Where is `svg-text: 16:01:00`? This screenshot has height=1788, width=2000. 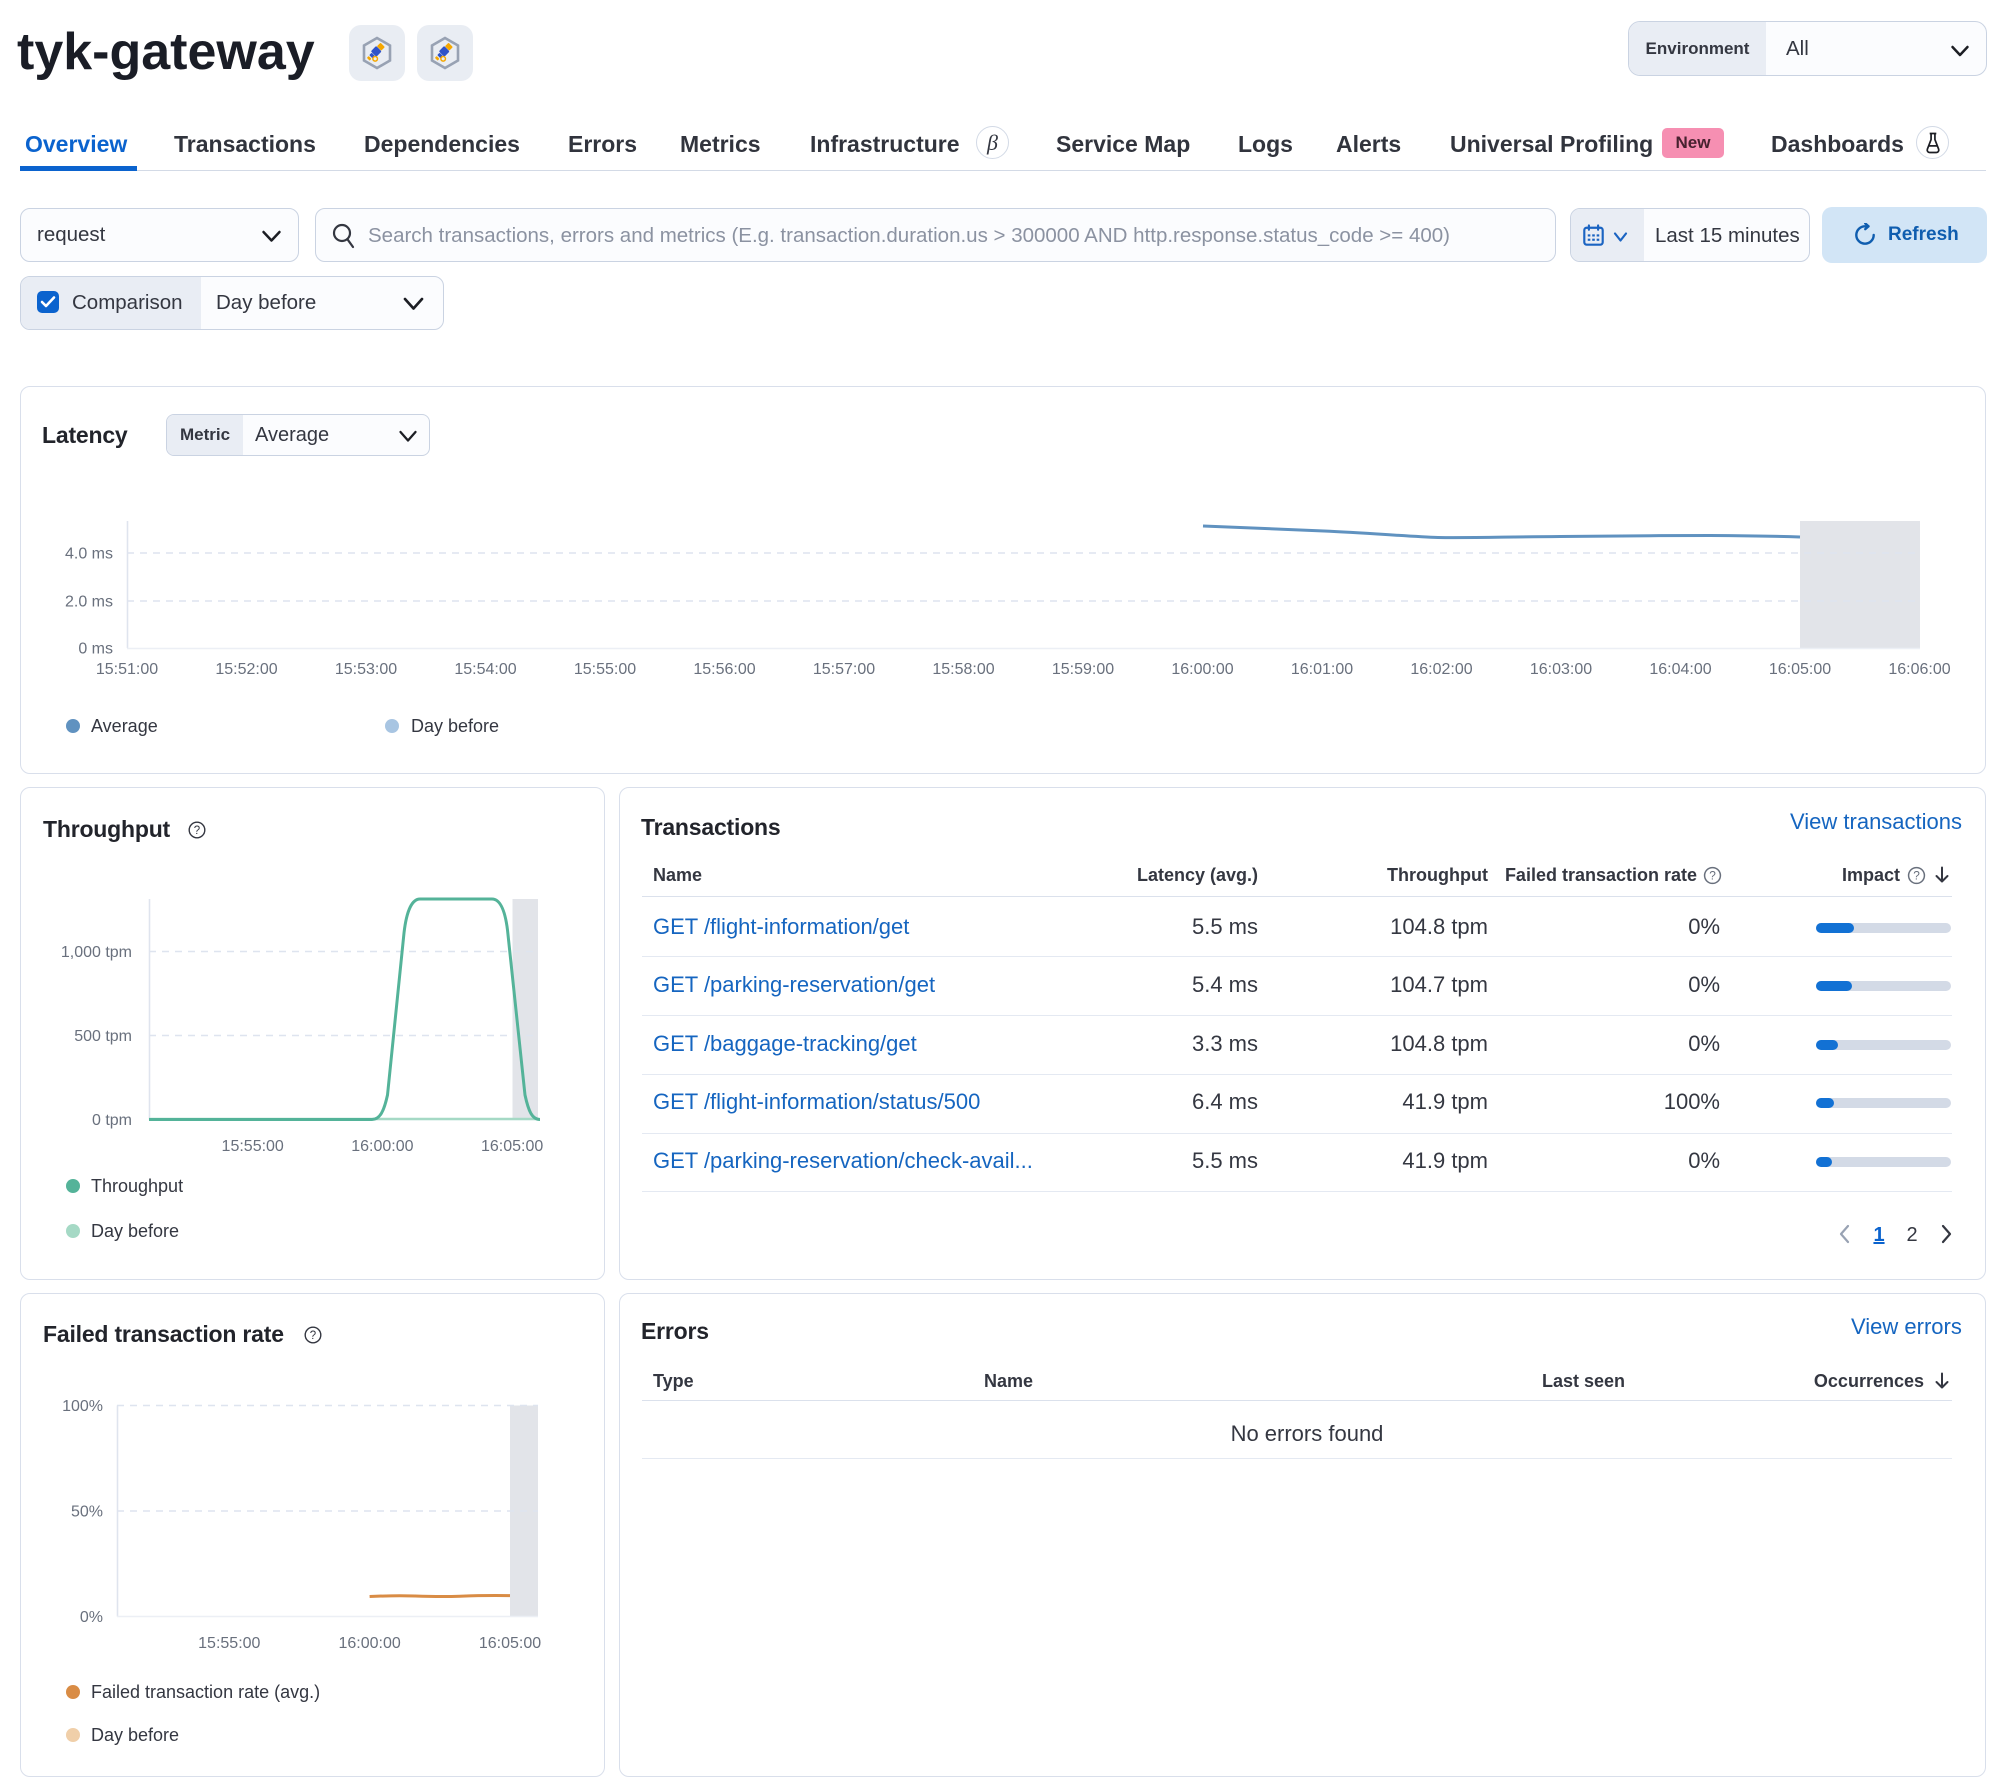 svg-text: 16:01:00 is located at coordinates (1322, 669).